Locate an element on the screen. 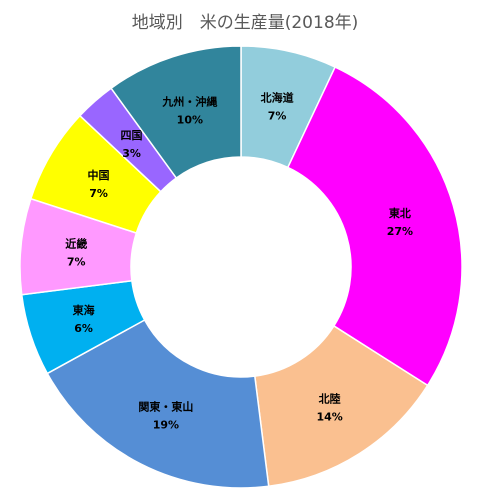  segment-category-label: 東北 is located at coordinates (400, 213).